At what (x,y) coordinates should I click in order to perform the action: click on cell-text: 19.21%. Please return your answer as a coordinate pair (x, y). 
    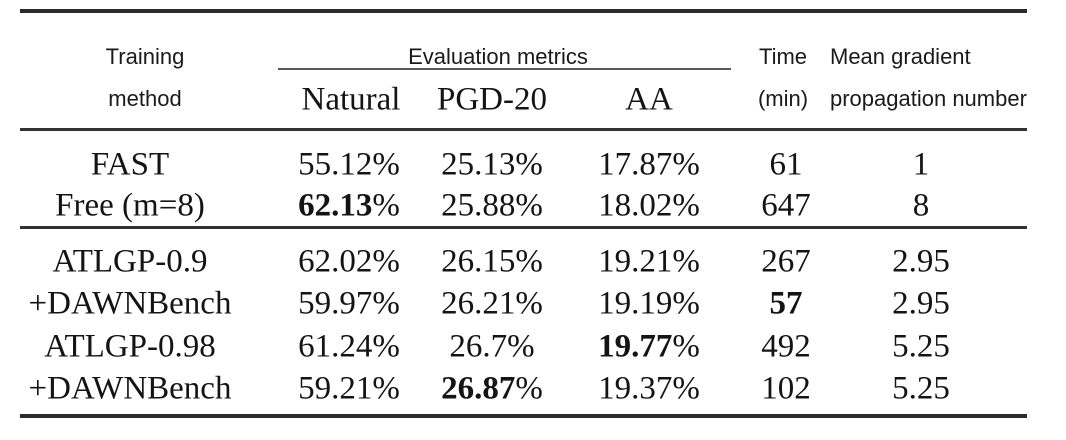
    Looking at the image, I should click on (649, 261).